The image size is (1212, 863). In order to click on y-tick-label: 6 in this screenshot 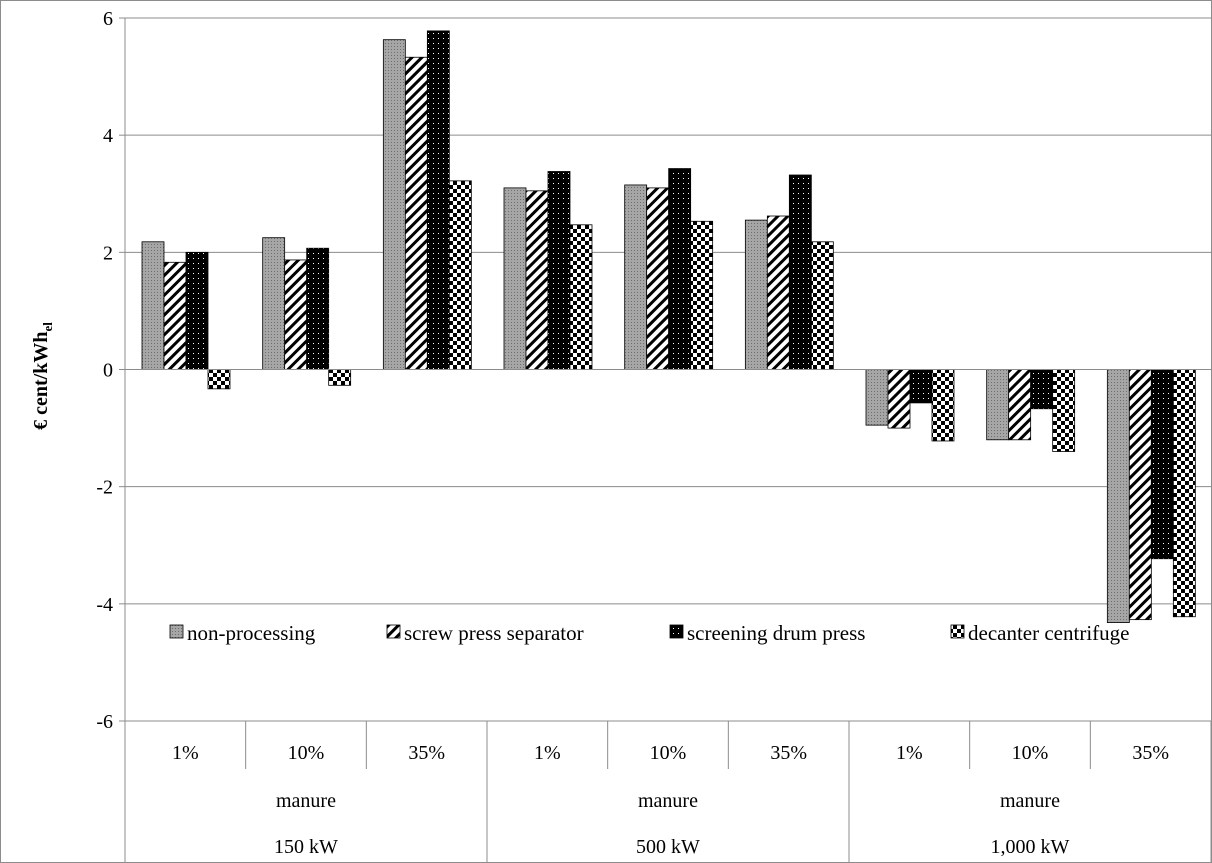, I will do `click(108, 19)`.